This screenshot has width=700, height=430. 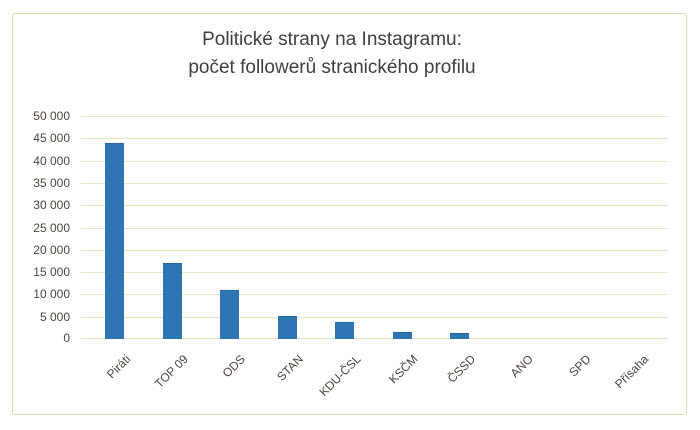 What do you see at coordinates (171, 371) in the screenshot?
I see `x-axis-tick-label: TOP 09` at bounding box center [171, 371].